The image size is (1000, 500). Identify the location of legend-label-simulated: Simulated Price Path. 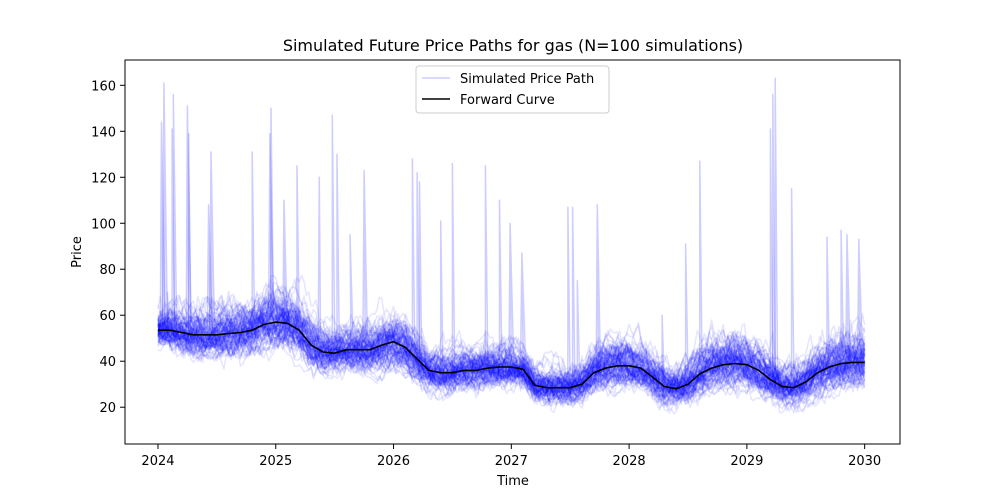
(527, 79).